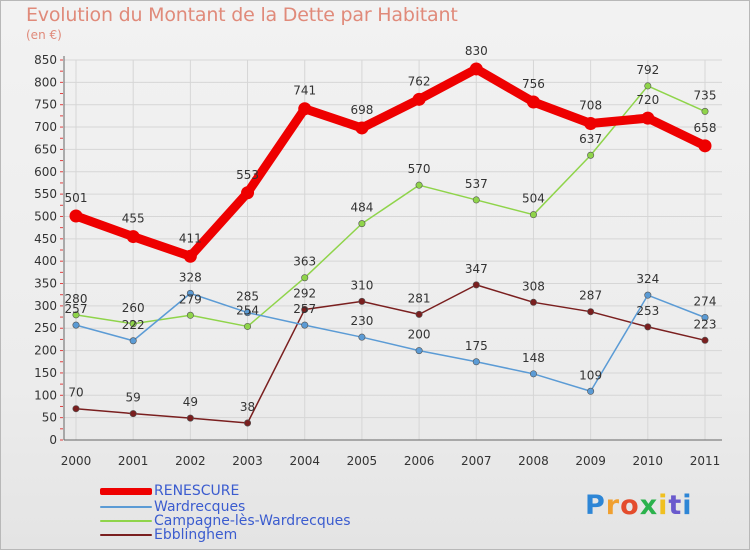 The height and width of the screenshot is (550, 750). What do you see at coordinates (304, 461) in the screenshot?
I see `x-tick-label: 2004` at bounding box center [304, 461].